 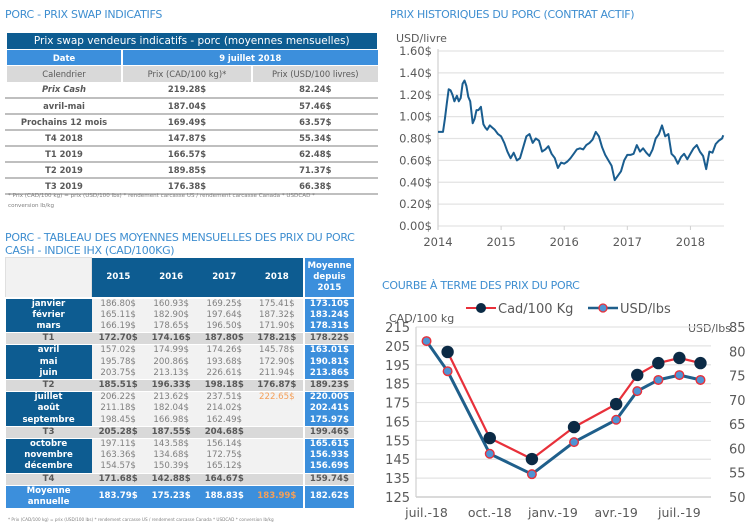 I want to click on left-y-tick-label: 155, so click(x=397, y=441).